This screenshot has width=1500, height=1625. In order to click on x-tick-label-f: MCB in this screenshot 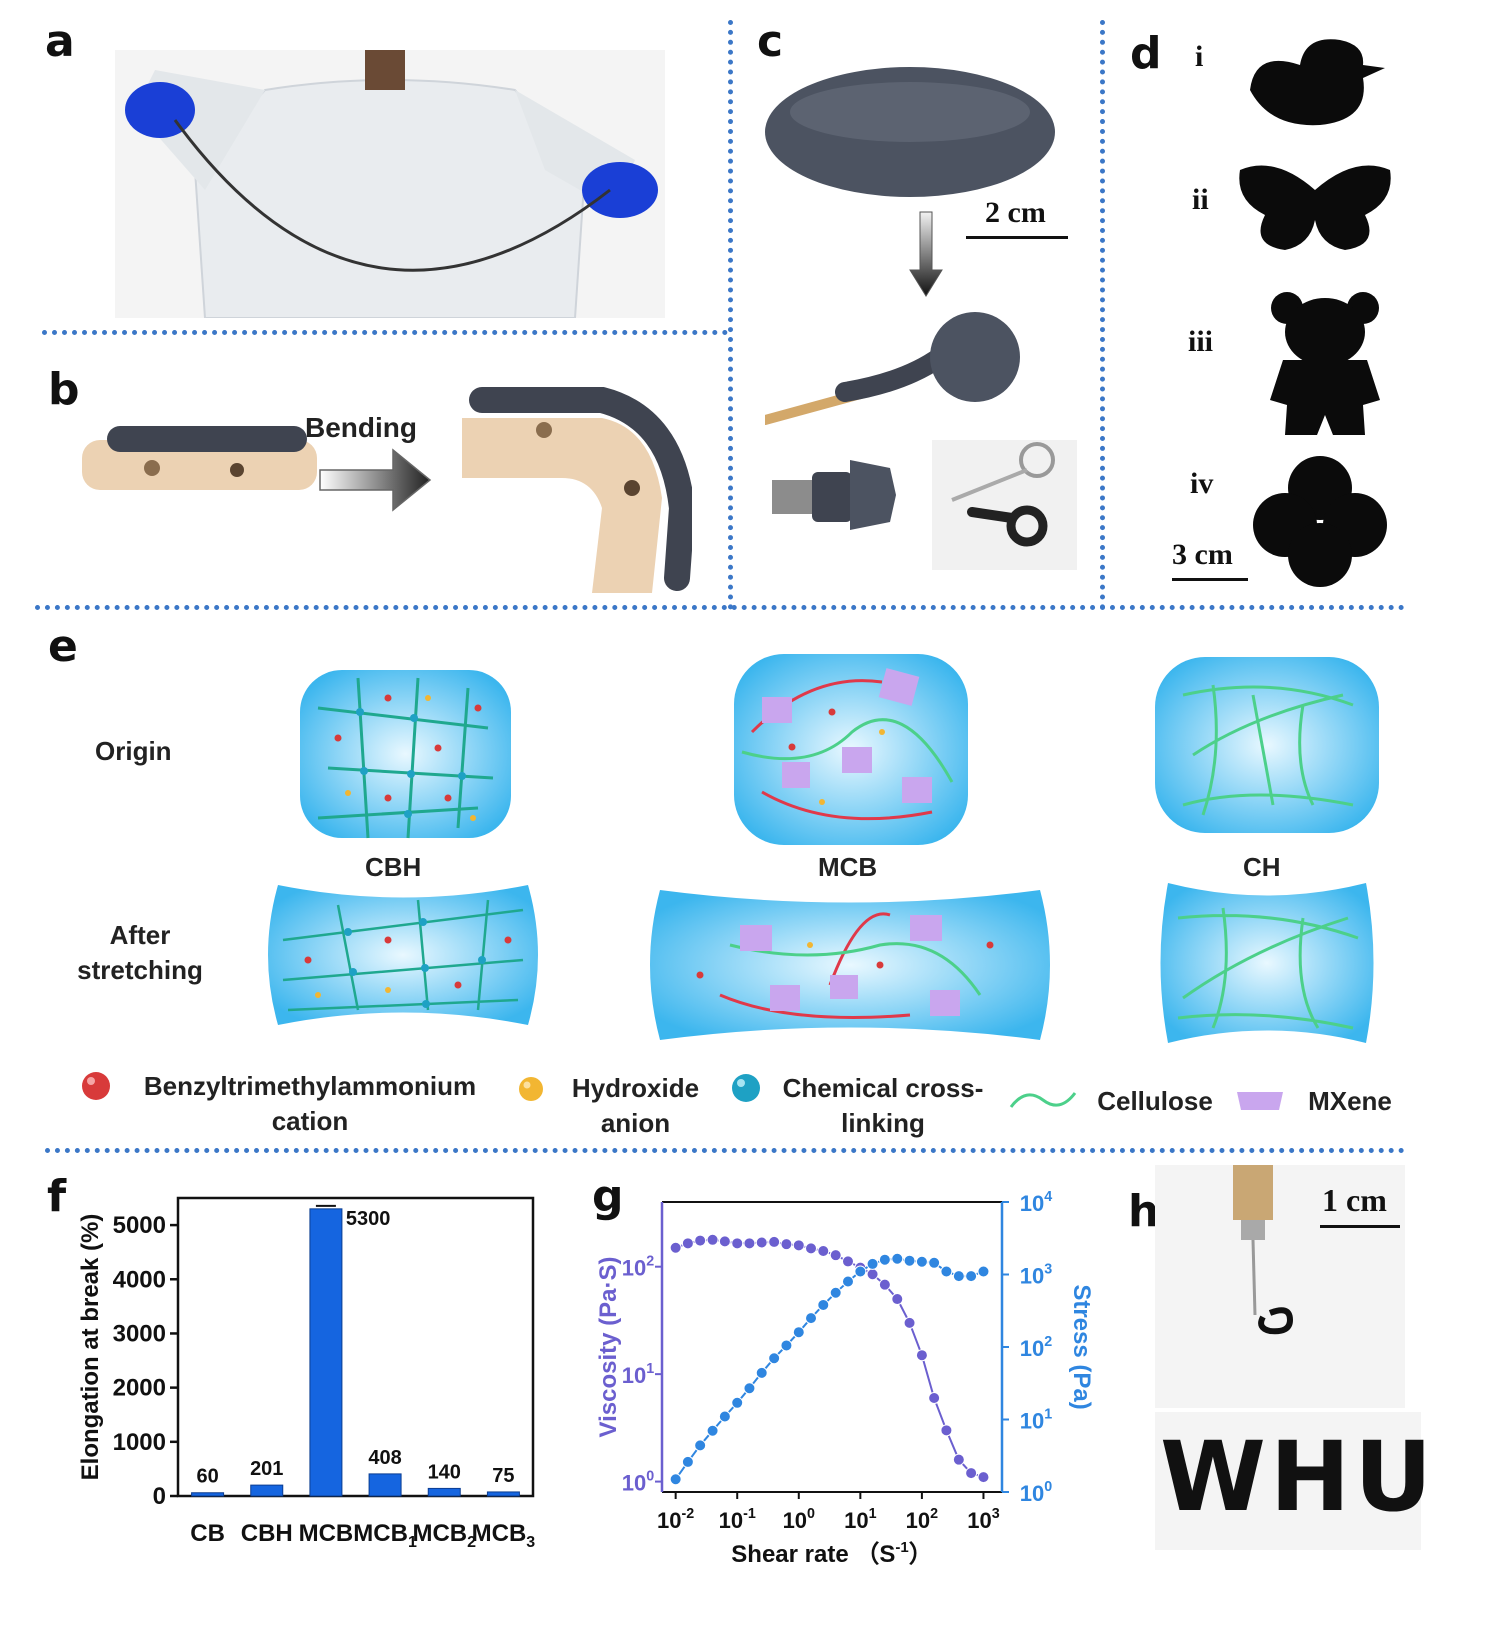, I will do `click(326, 1533)`.